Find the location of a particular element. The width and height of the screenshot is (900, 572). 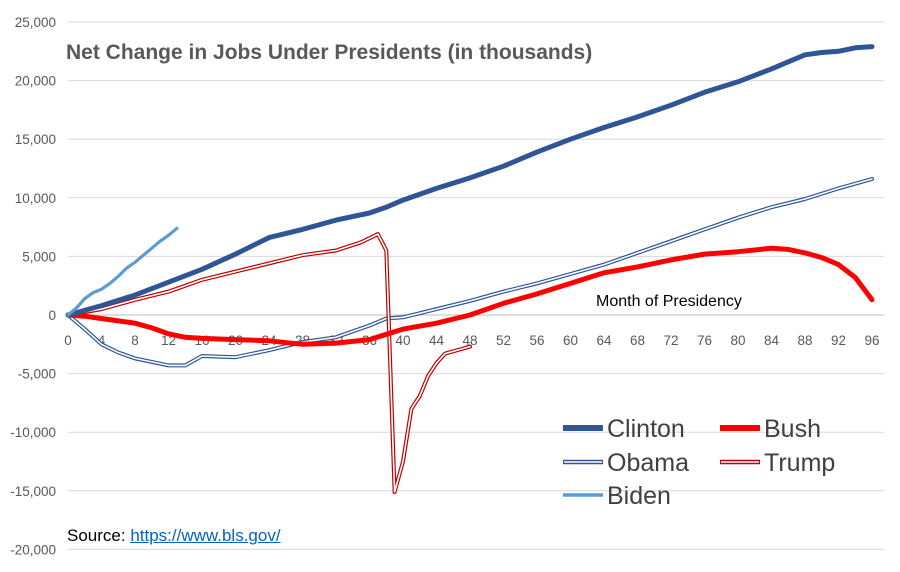

legend-item-trump: Trump is located at coordinates (777, 463).